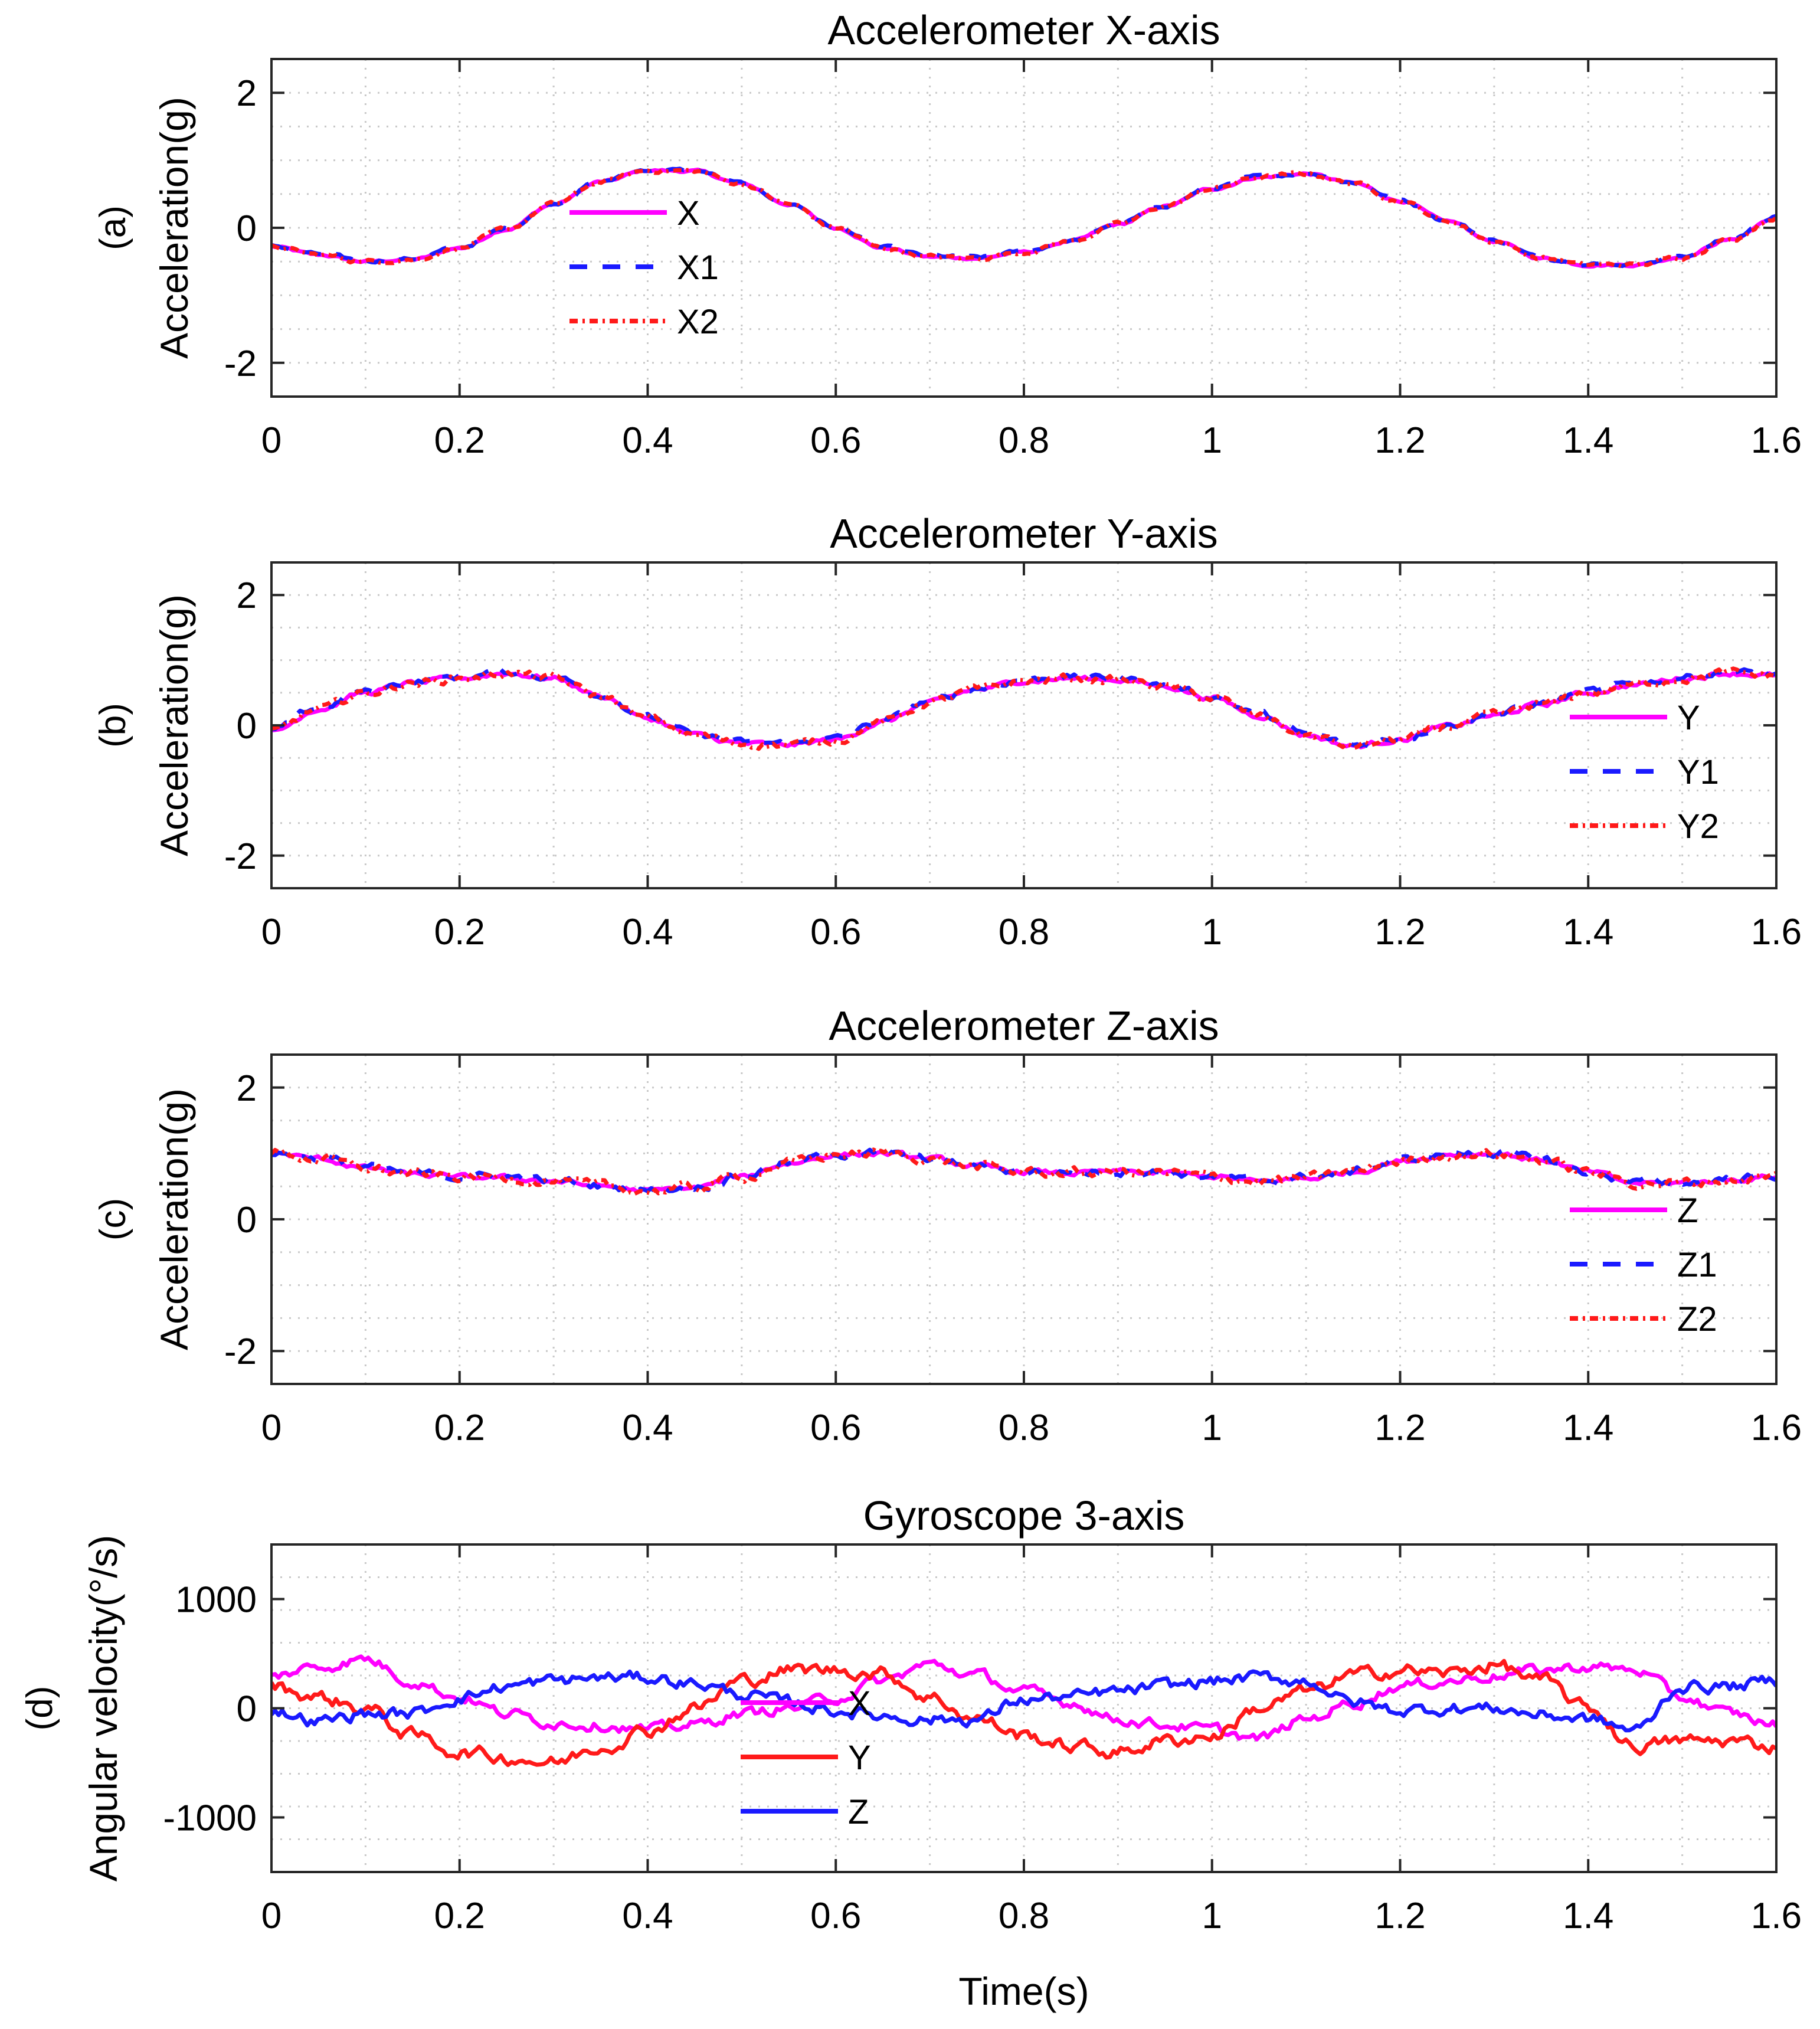 The image size is (1820, 2029). Describe the element at coordinates (216, 1600) in the screenshot. I see `y-tick-label: 1000` at that location.